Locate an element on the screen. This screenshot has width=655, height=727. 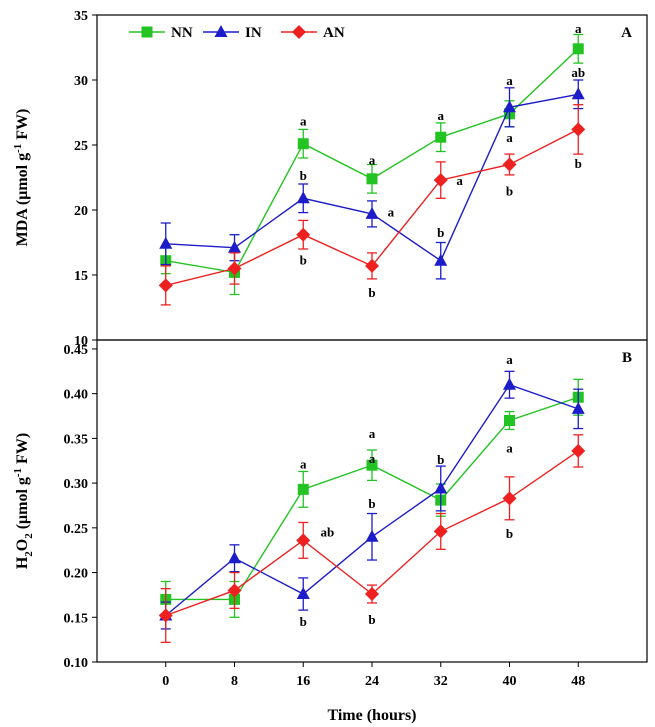
y-axis-title-A: MDA (μmol g-1 FW) is located at coordinates (21, 178).